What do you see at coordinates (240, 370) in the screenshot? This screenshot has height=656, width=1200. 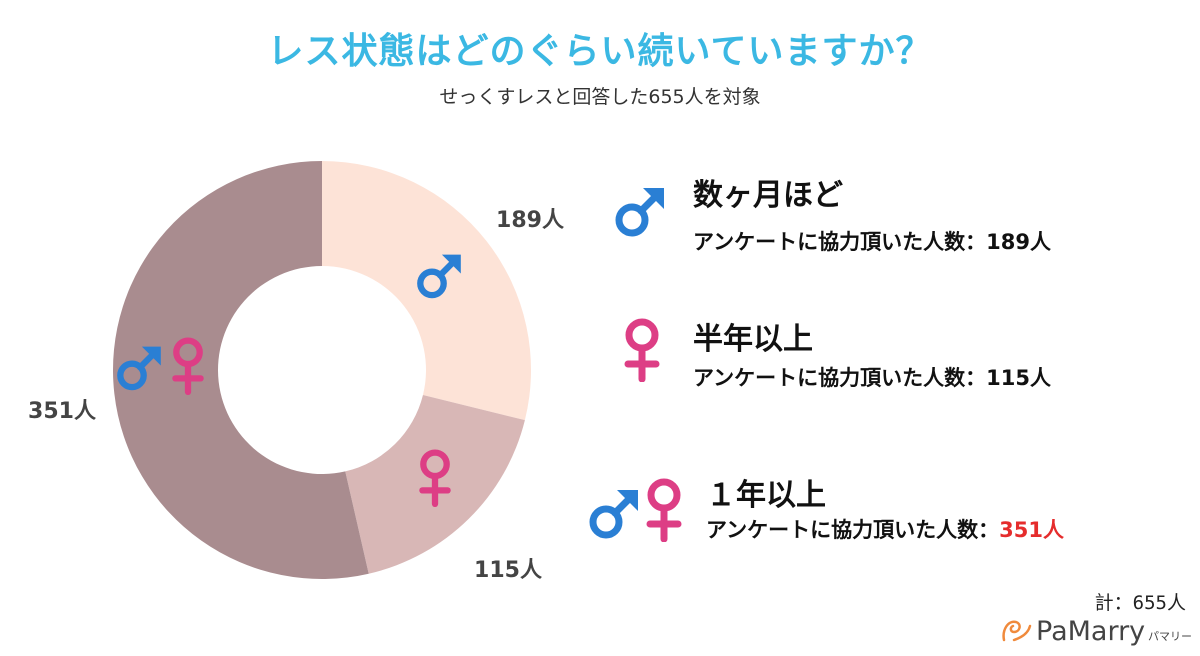 I see `slice-one-year` at bounding box center [240, 370].